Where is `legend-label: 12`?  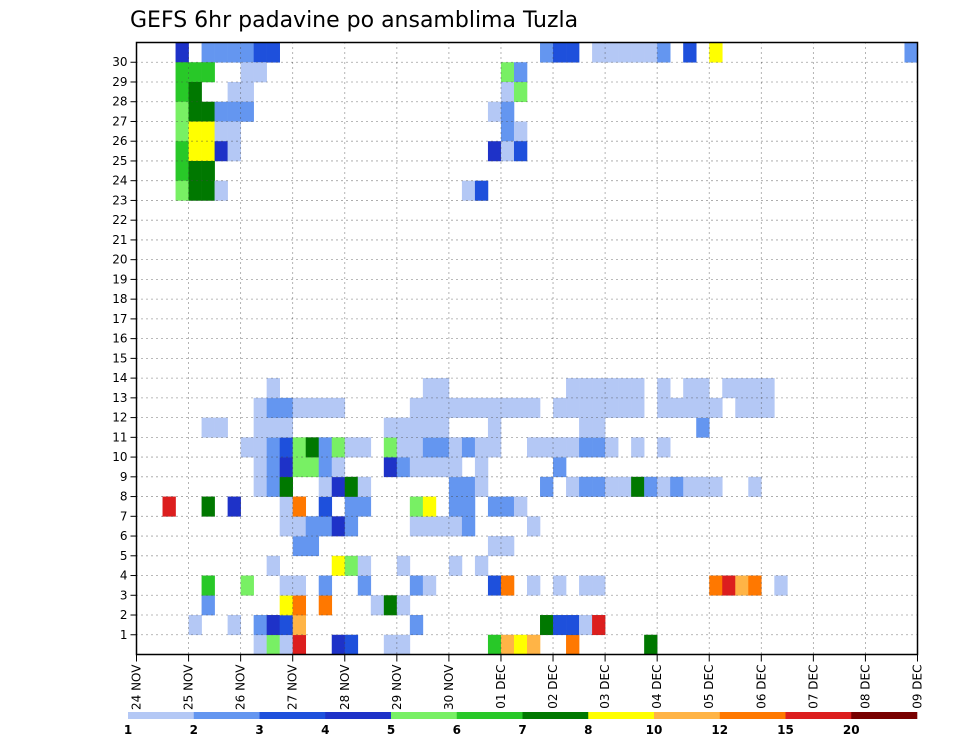 legend-label: 12 is located at coordinates (719, 730).